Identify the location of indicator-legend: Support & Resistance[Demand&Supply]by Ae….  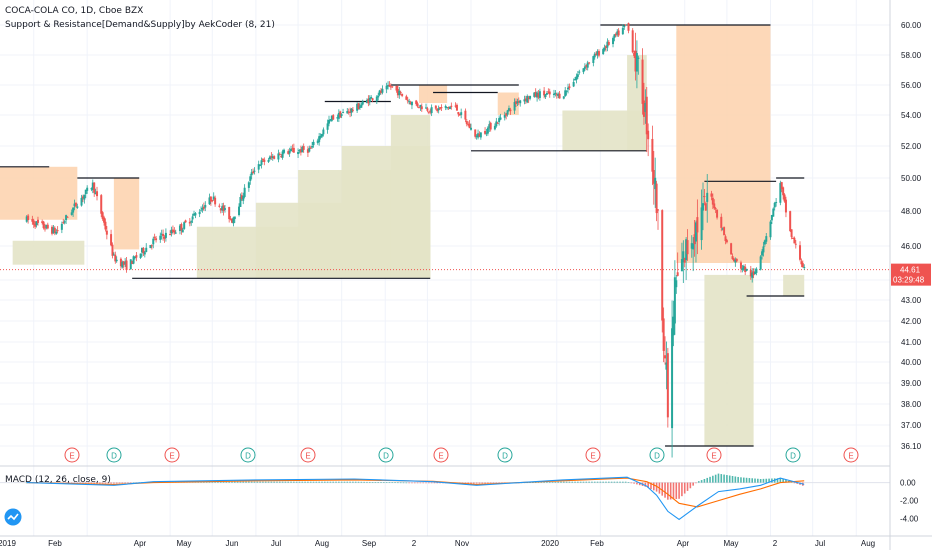
(140, 25).